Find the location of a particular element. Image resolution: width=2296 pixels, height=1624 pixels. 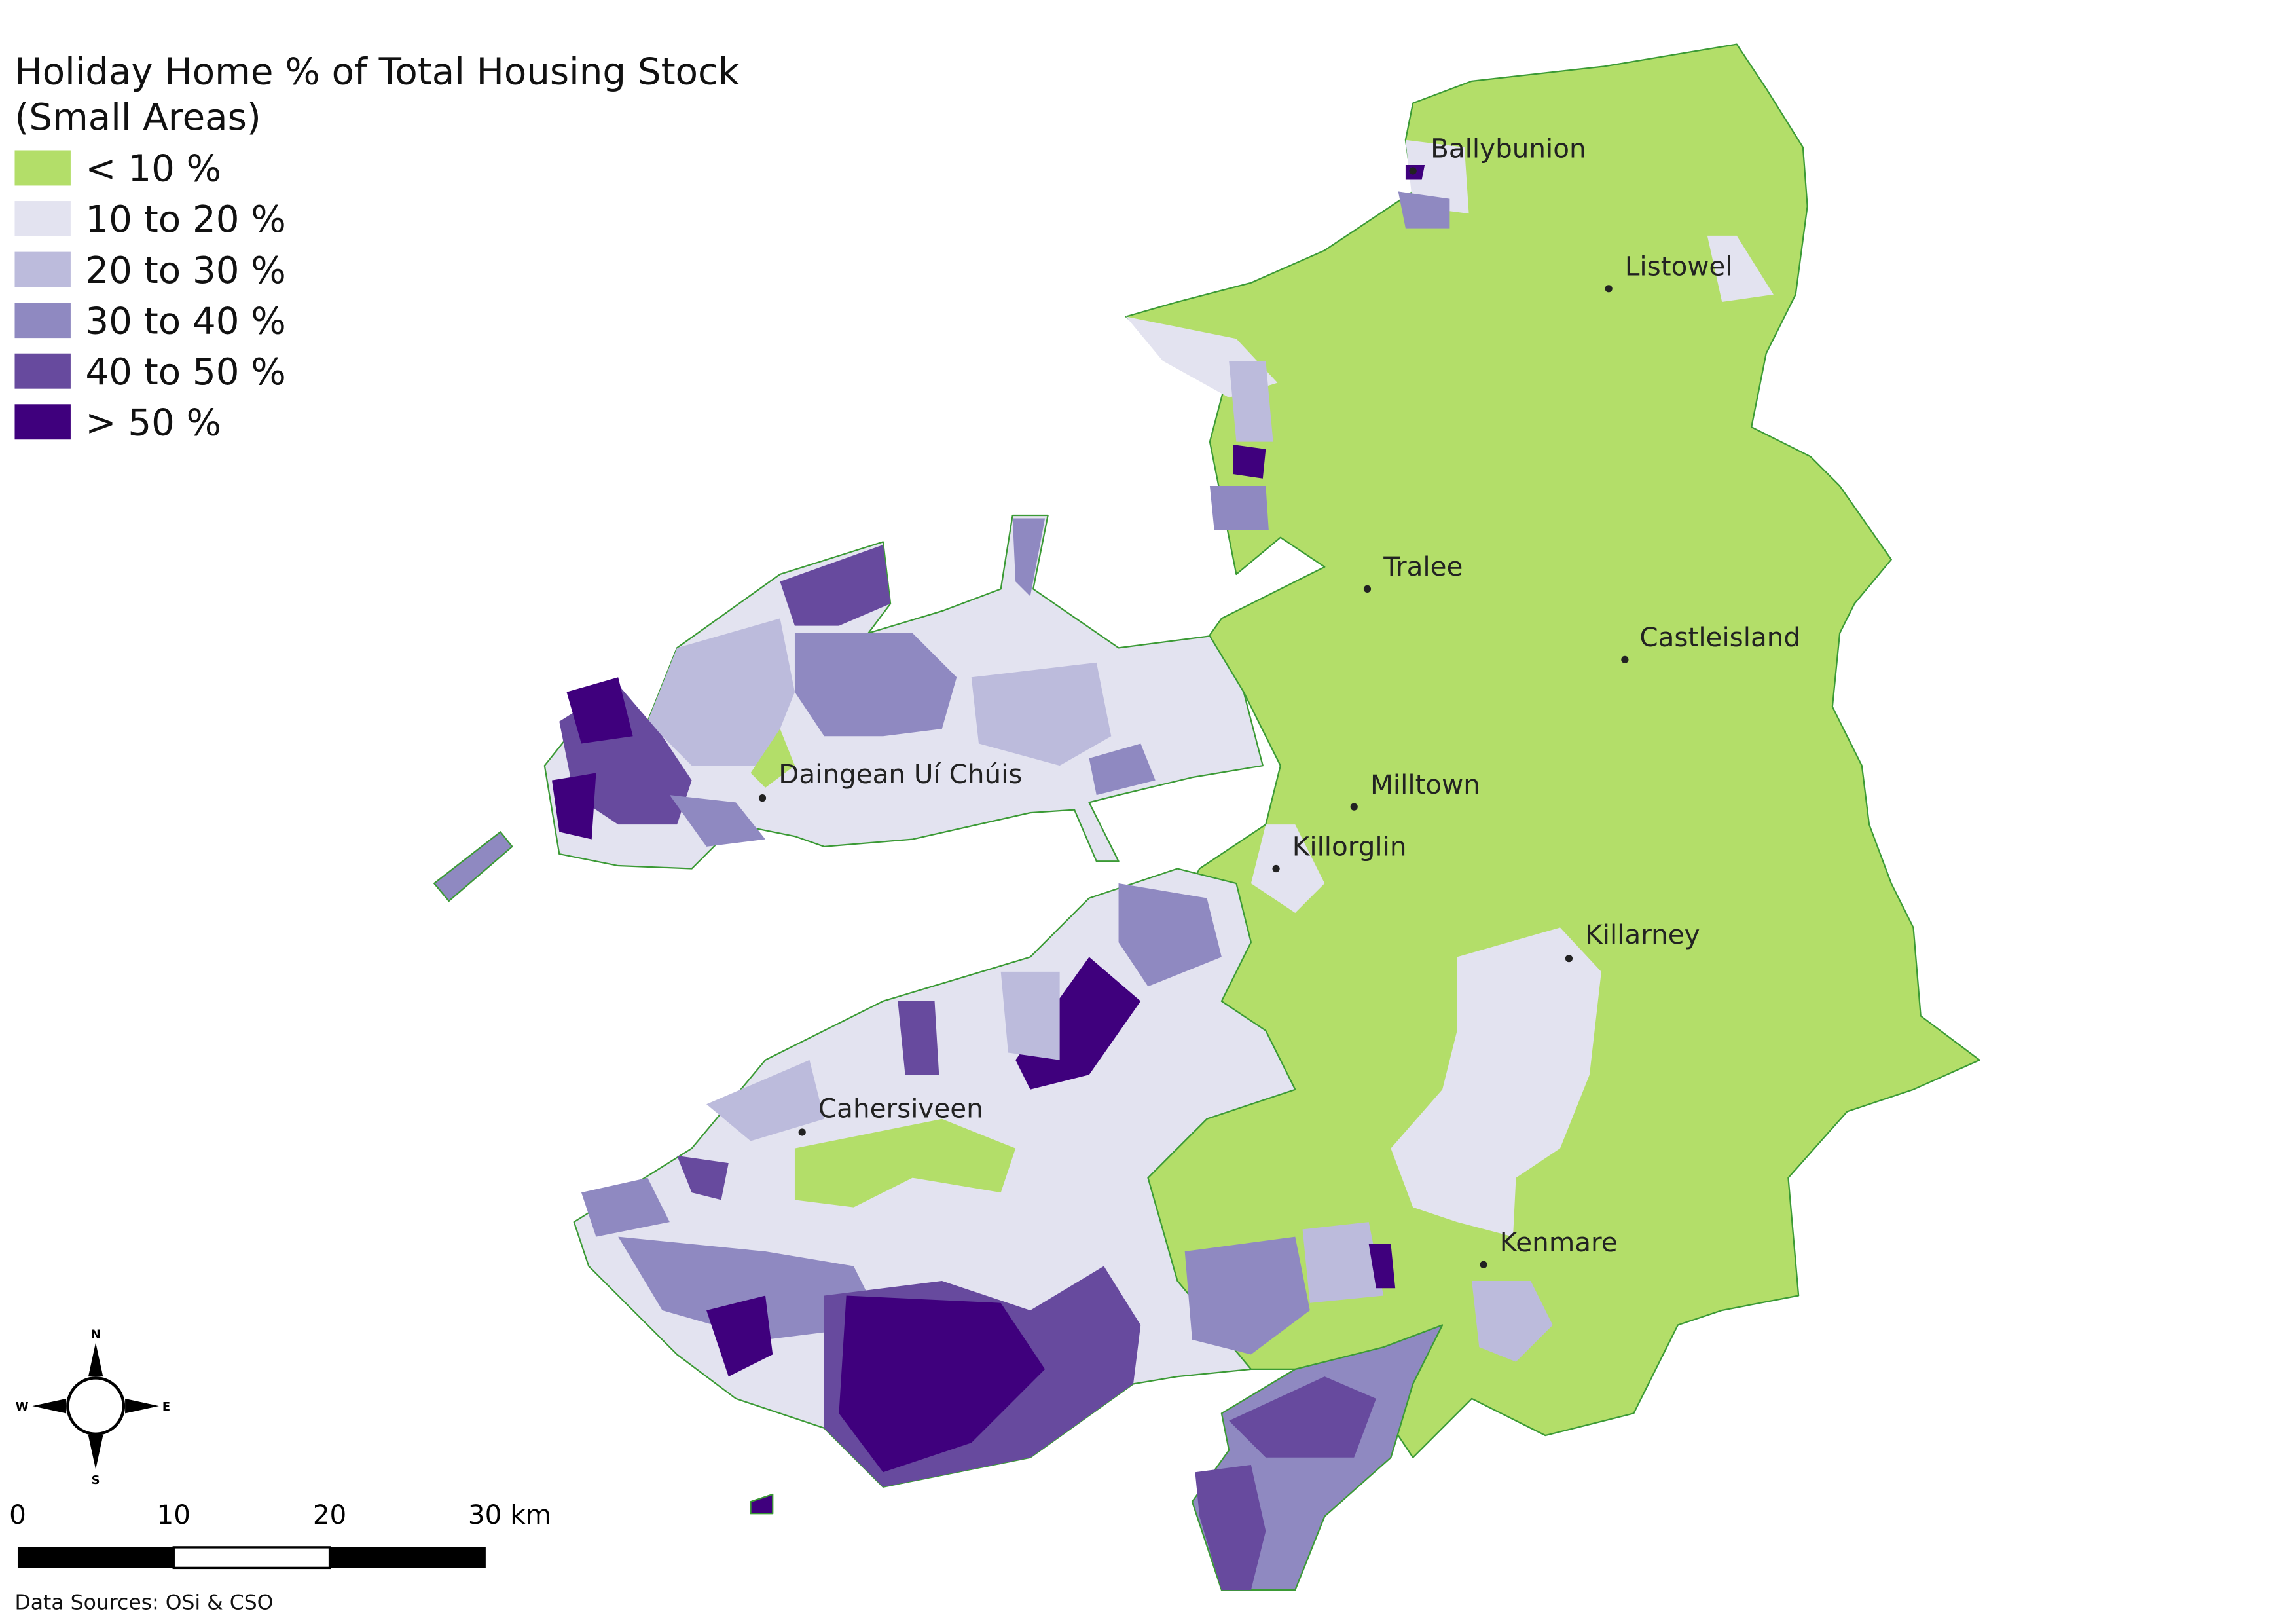

legend-label: 20 to 30 % is located at coordinates (185, 270).